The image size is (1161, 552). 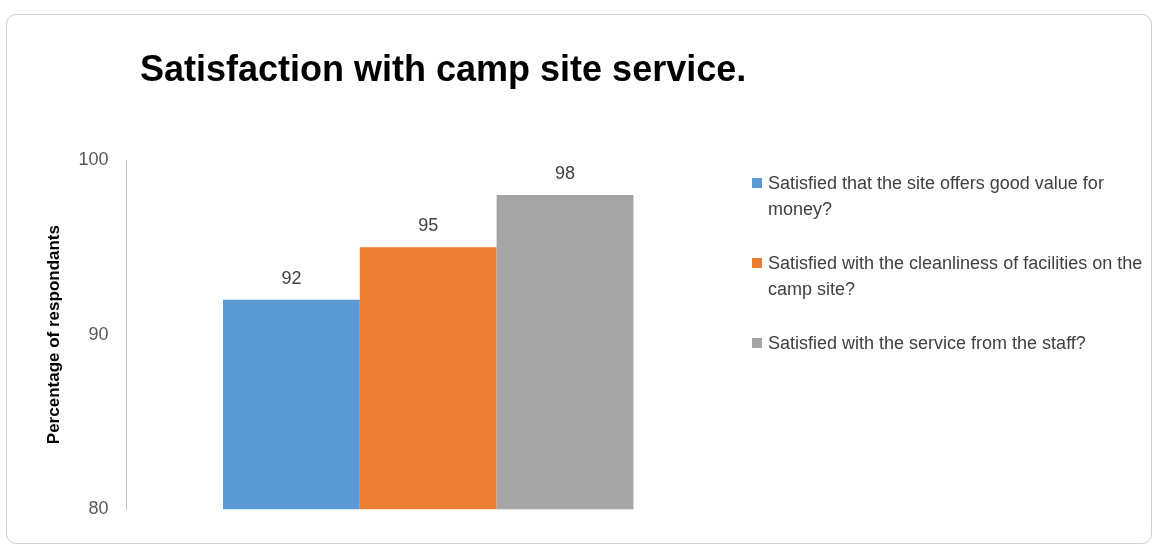 What do you see at coordinates (98, 508) in the screenshot?
I see `y-tick-label: 80` at bounding box center [98, 508].